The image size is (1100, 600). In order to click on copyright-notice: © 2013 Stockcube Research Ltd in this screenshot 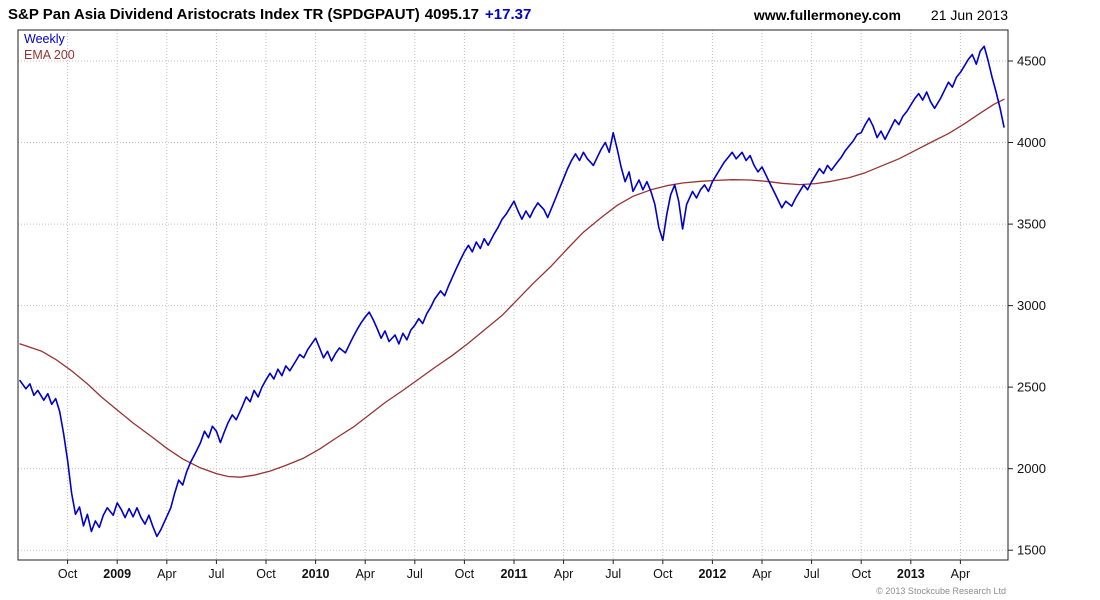, I will do `click(941, 591)`.